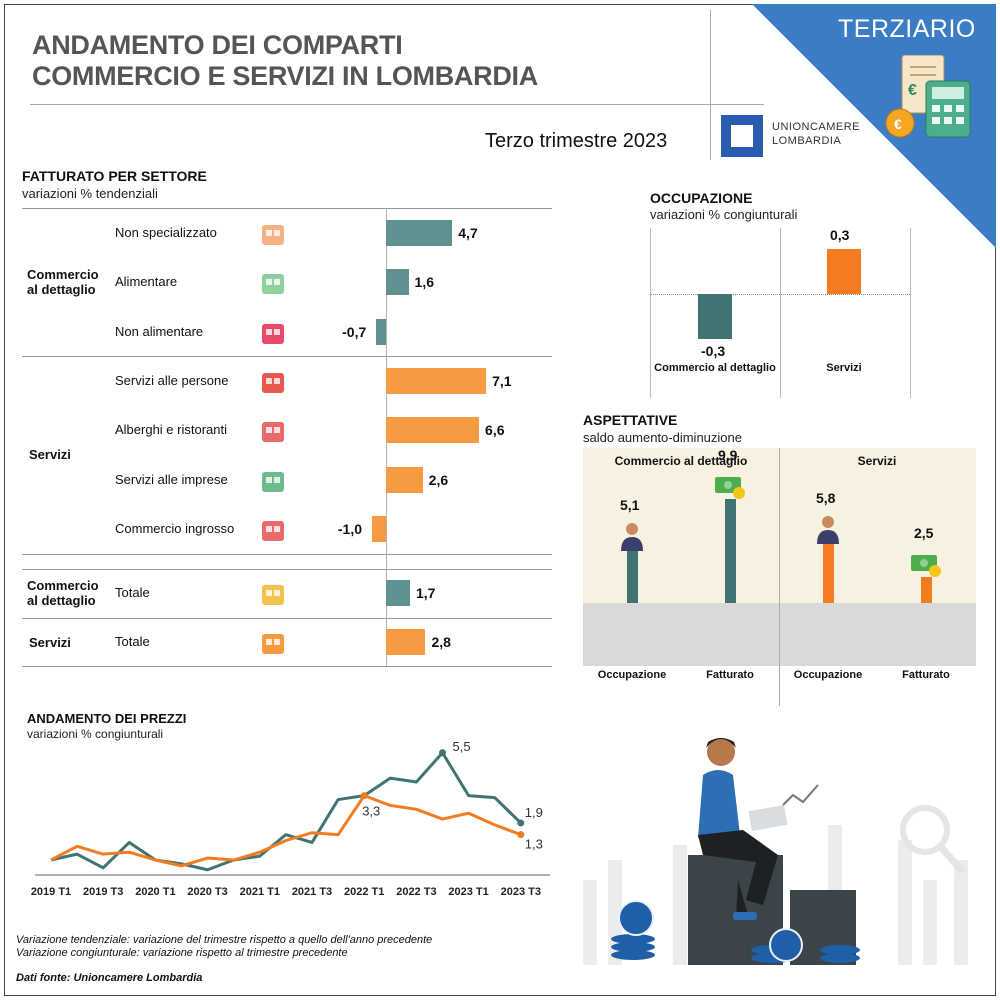  I want to click on bar-value-label: -0,7, so click(354, 332).